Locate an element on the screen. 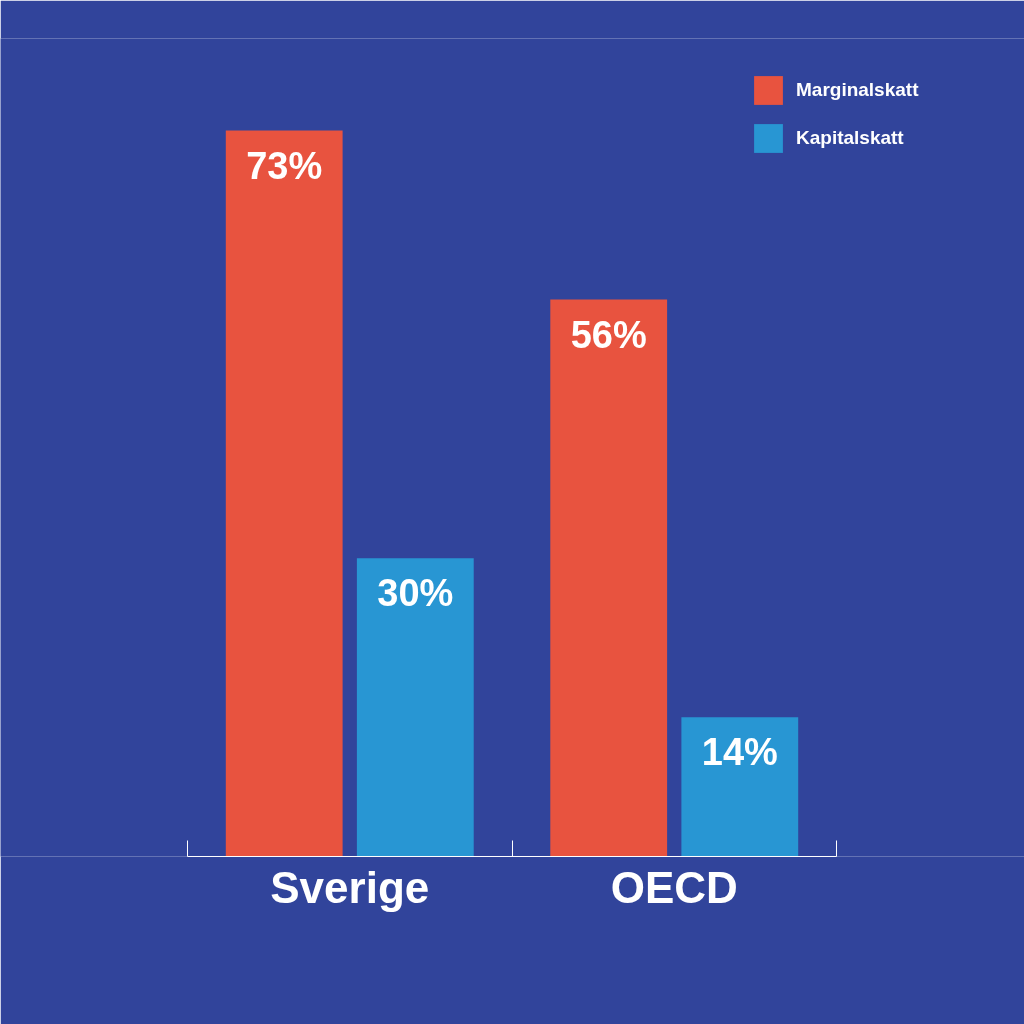  data-label: 56% is located at coordinates (608, 334).